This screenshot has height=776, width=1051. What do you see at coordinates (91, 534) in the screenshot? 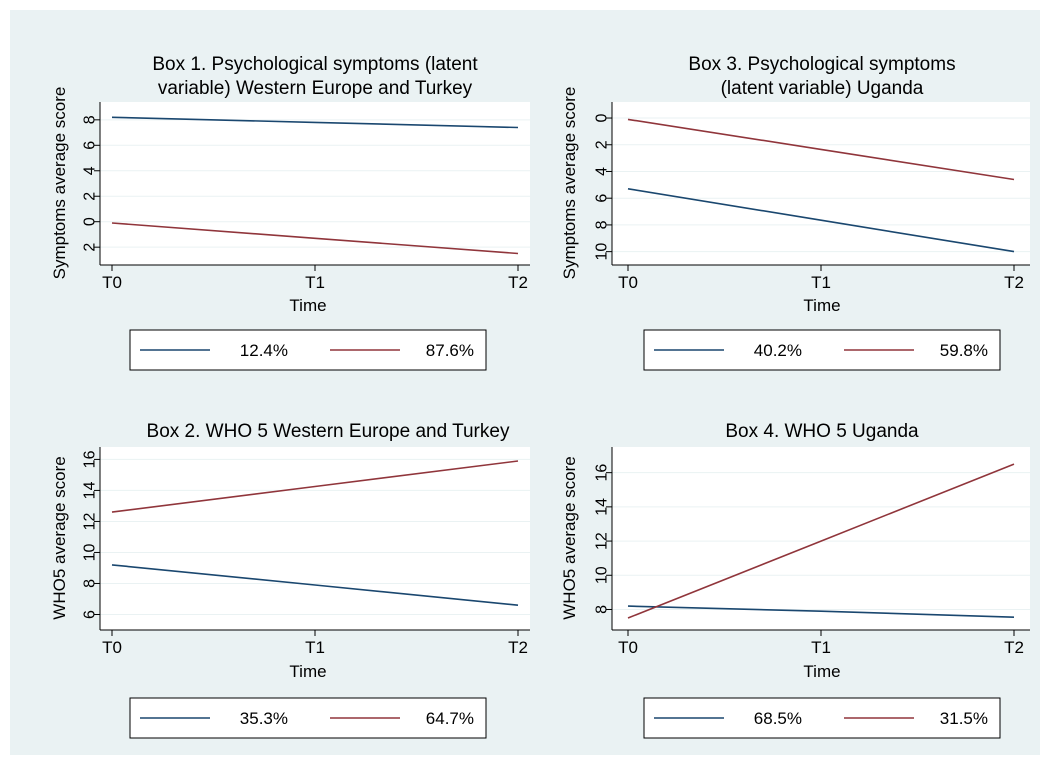
I see `y-ticks: 6 8 10 12 14 16` at bounding box center [91, 534].